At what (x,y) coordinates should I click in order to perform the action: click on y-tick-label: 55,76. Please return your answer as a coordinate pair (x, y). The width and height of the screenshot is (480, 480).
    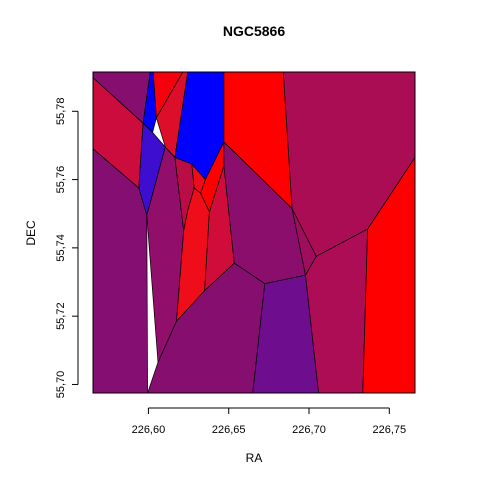
    Looking at the image, I should click on (61, 180).